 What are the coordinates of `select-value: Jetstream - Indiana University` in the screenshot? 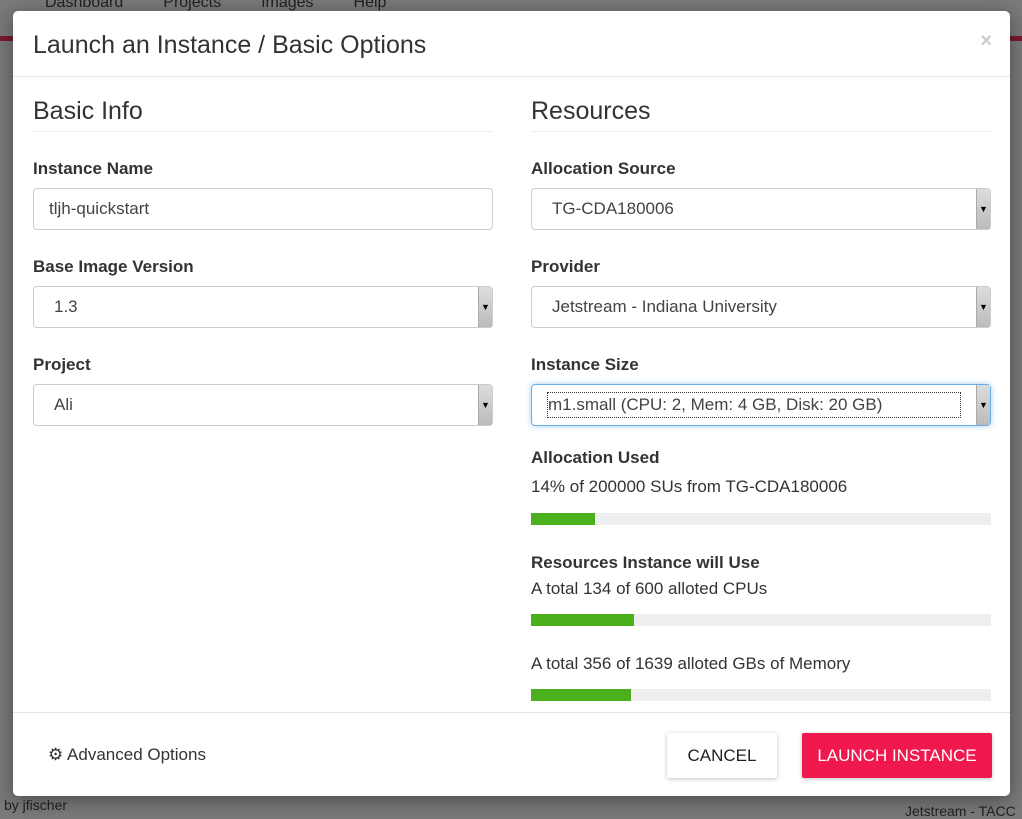 It's located at (664, 306).